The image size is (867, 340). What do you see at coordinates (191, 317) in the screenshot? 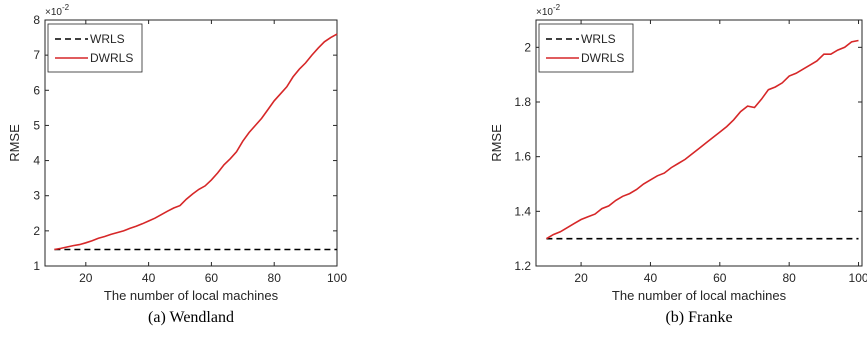
I see `caption-a: (a) Wendland` at bounding box center [191, 317].